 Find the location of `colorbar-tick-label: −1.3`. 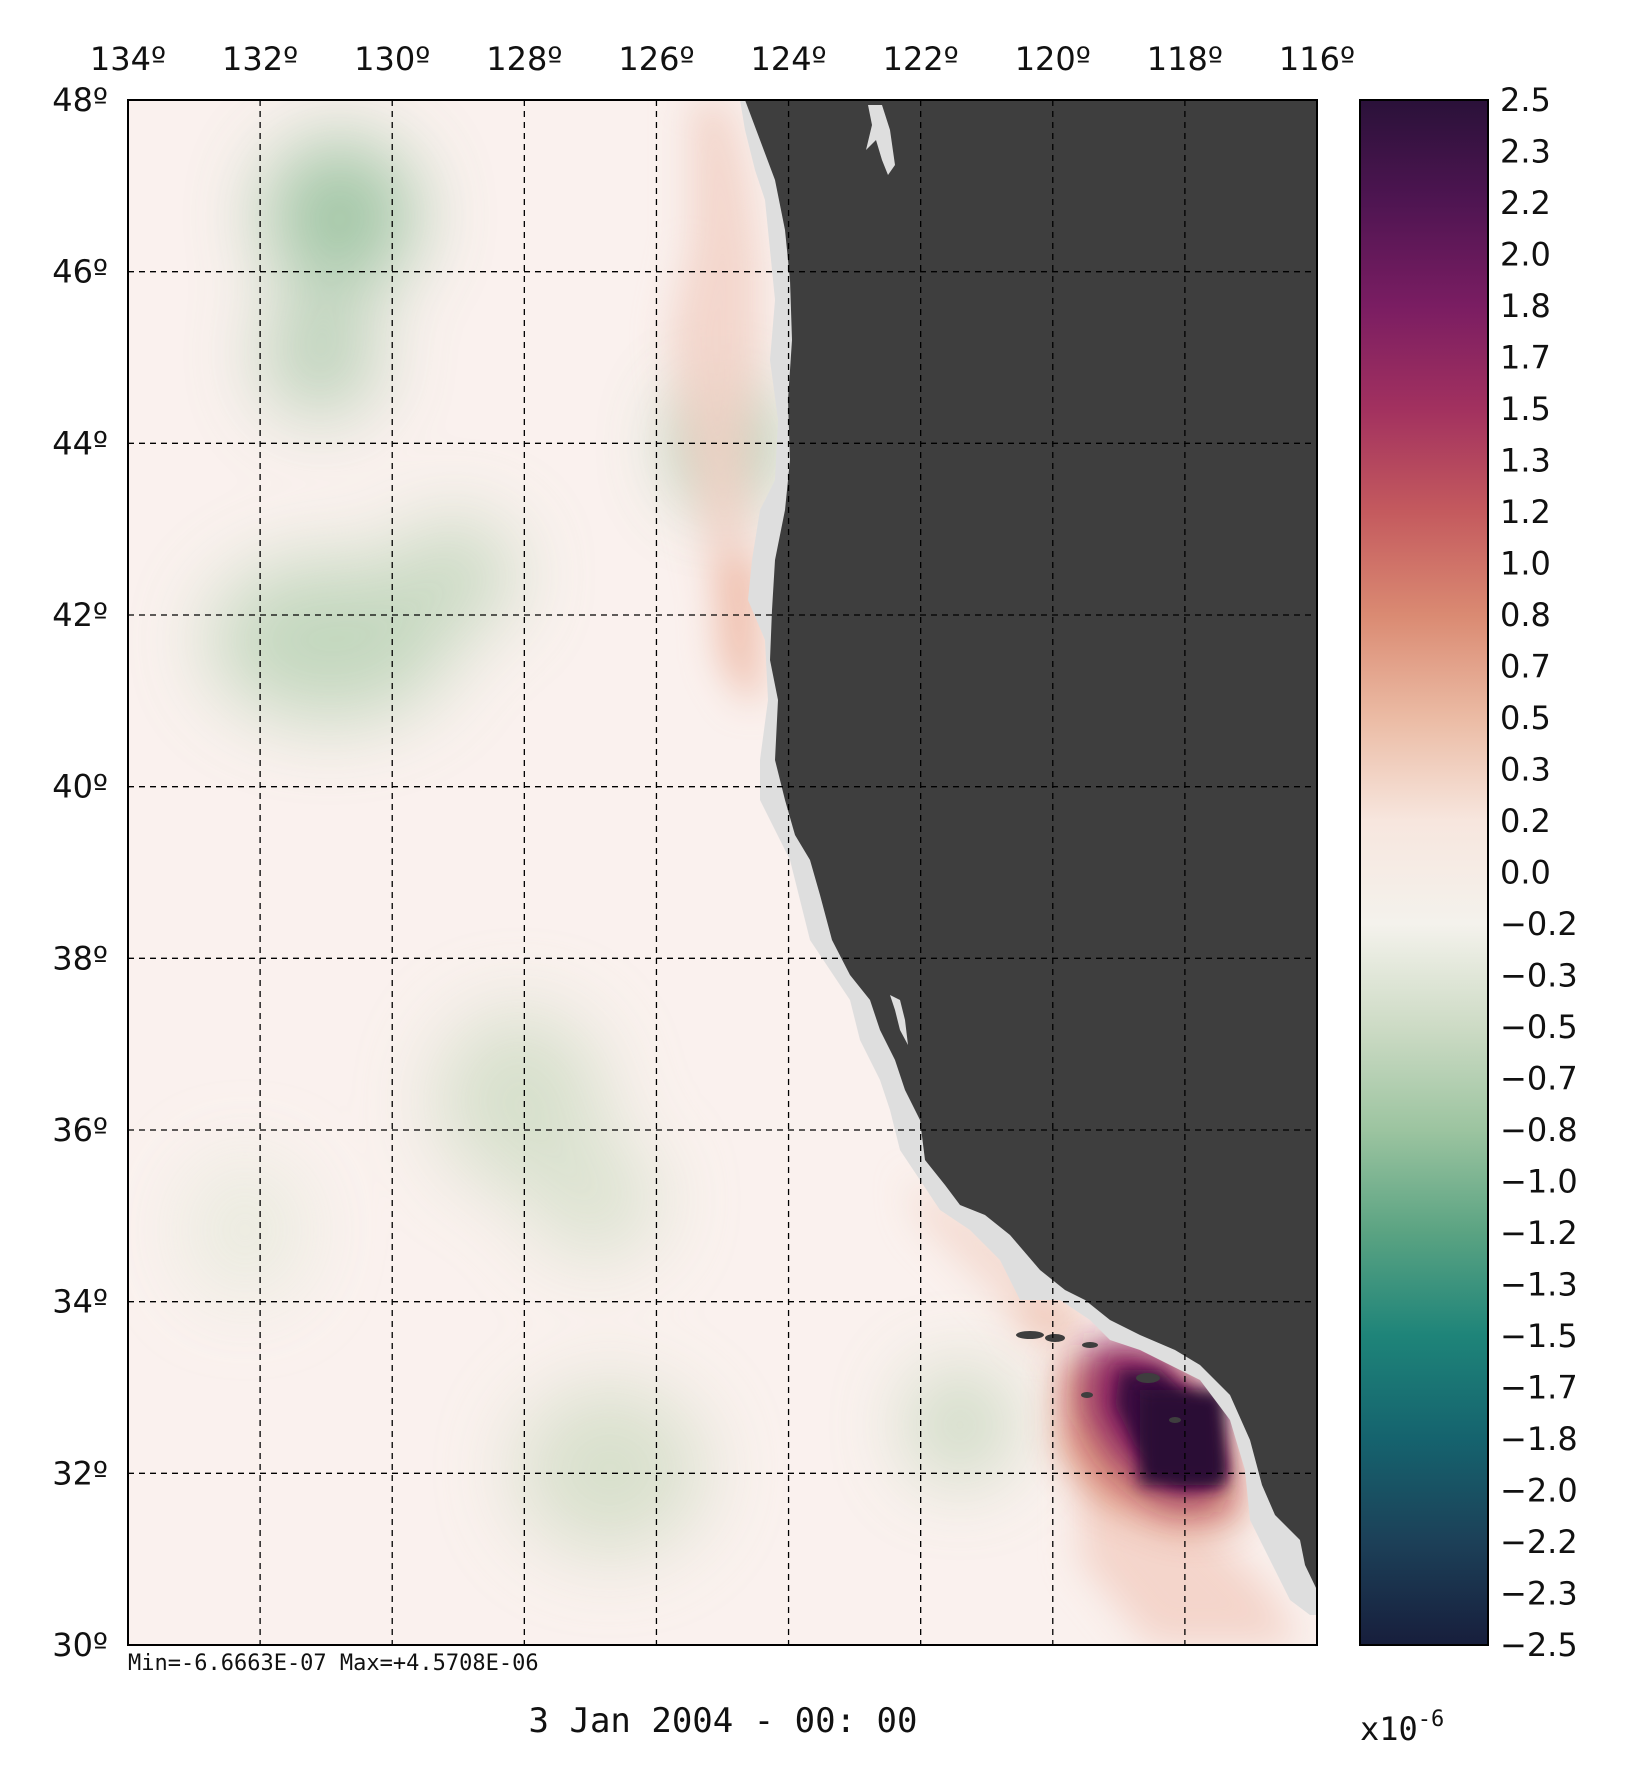

colorbar-tick-label: −1.3 is located at coordinates (1539, 1285).